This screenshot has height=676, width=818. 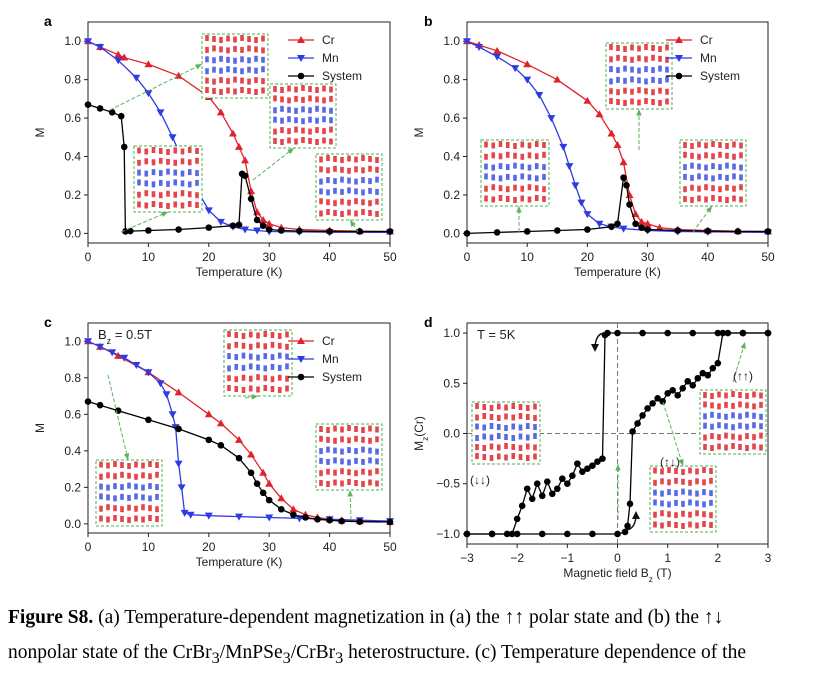 What do you see at coordinates (567, 558) in the screenshot?
I see `x-tick-label: −1` at bounding box center [567, 558].